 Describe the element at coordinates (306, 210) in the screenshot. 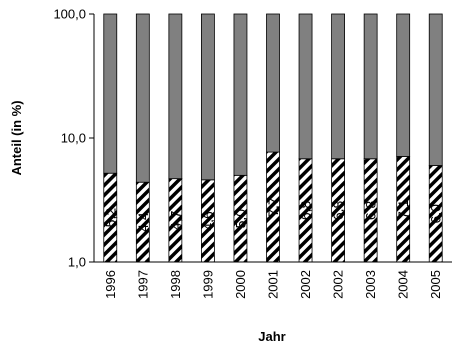

I see `data-label-2002-6: 6,8` at that location.